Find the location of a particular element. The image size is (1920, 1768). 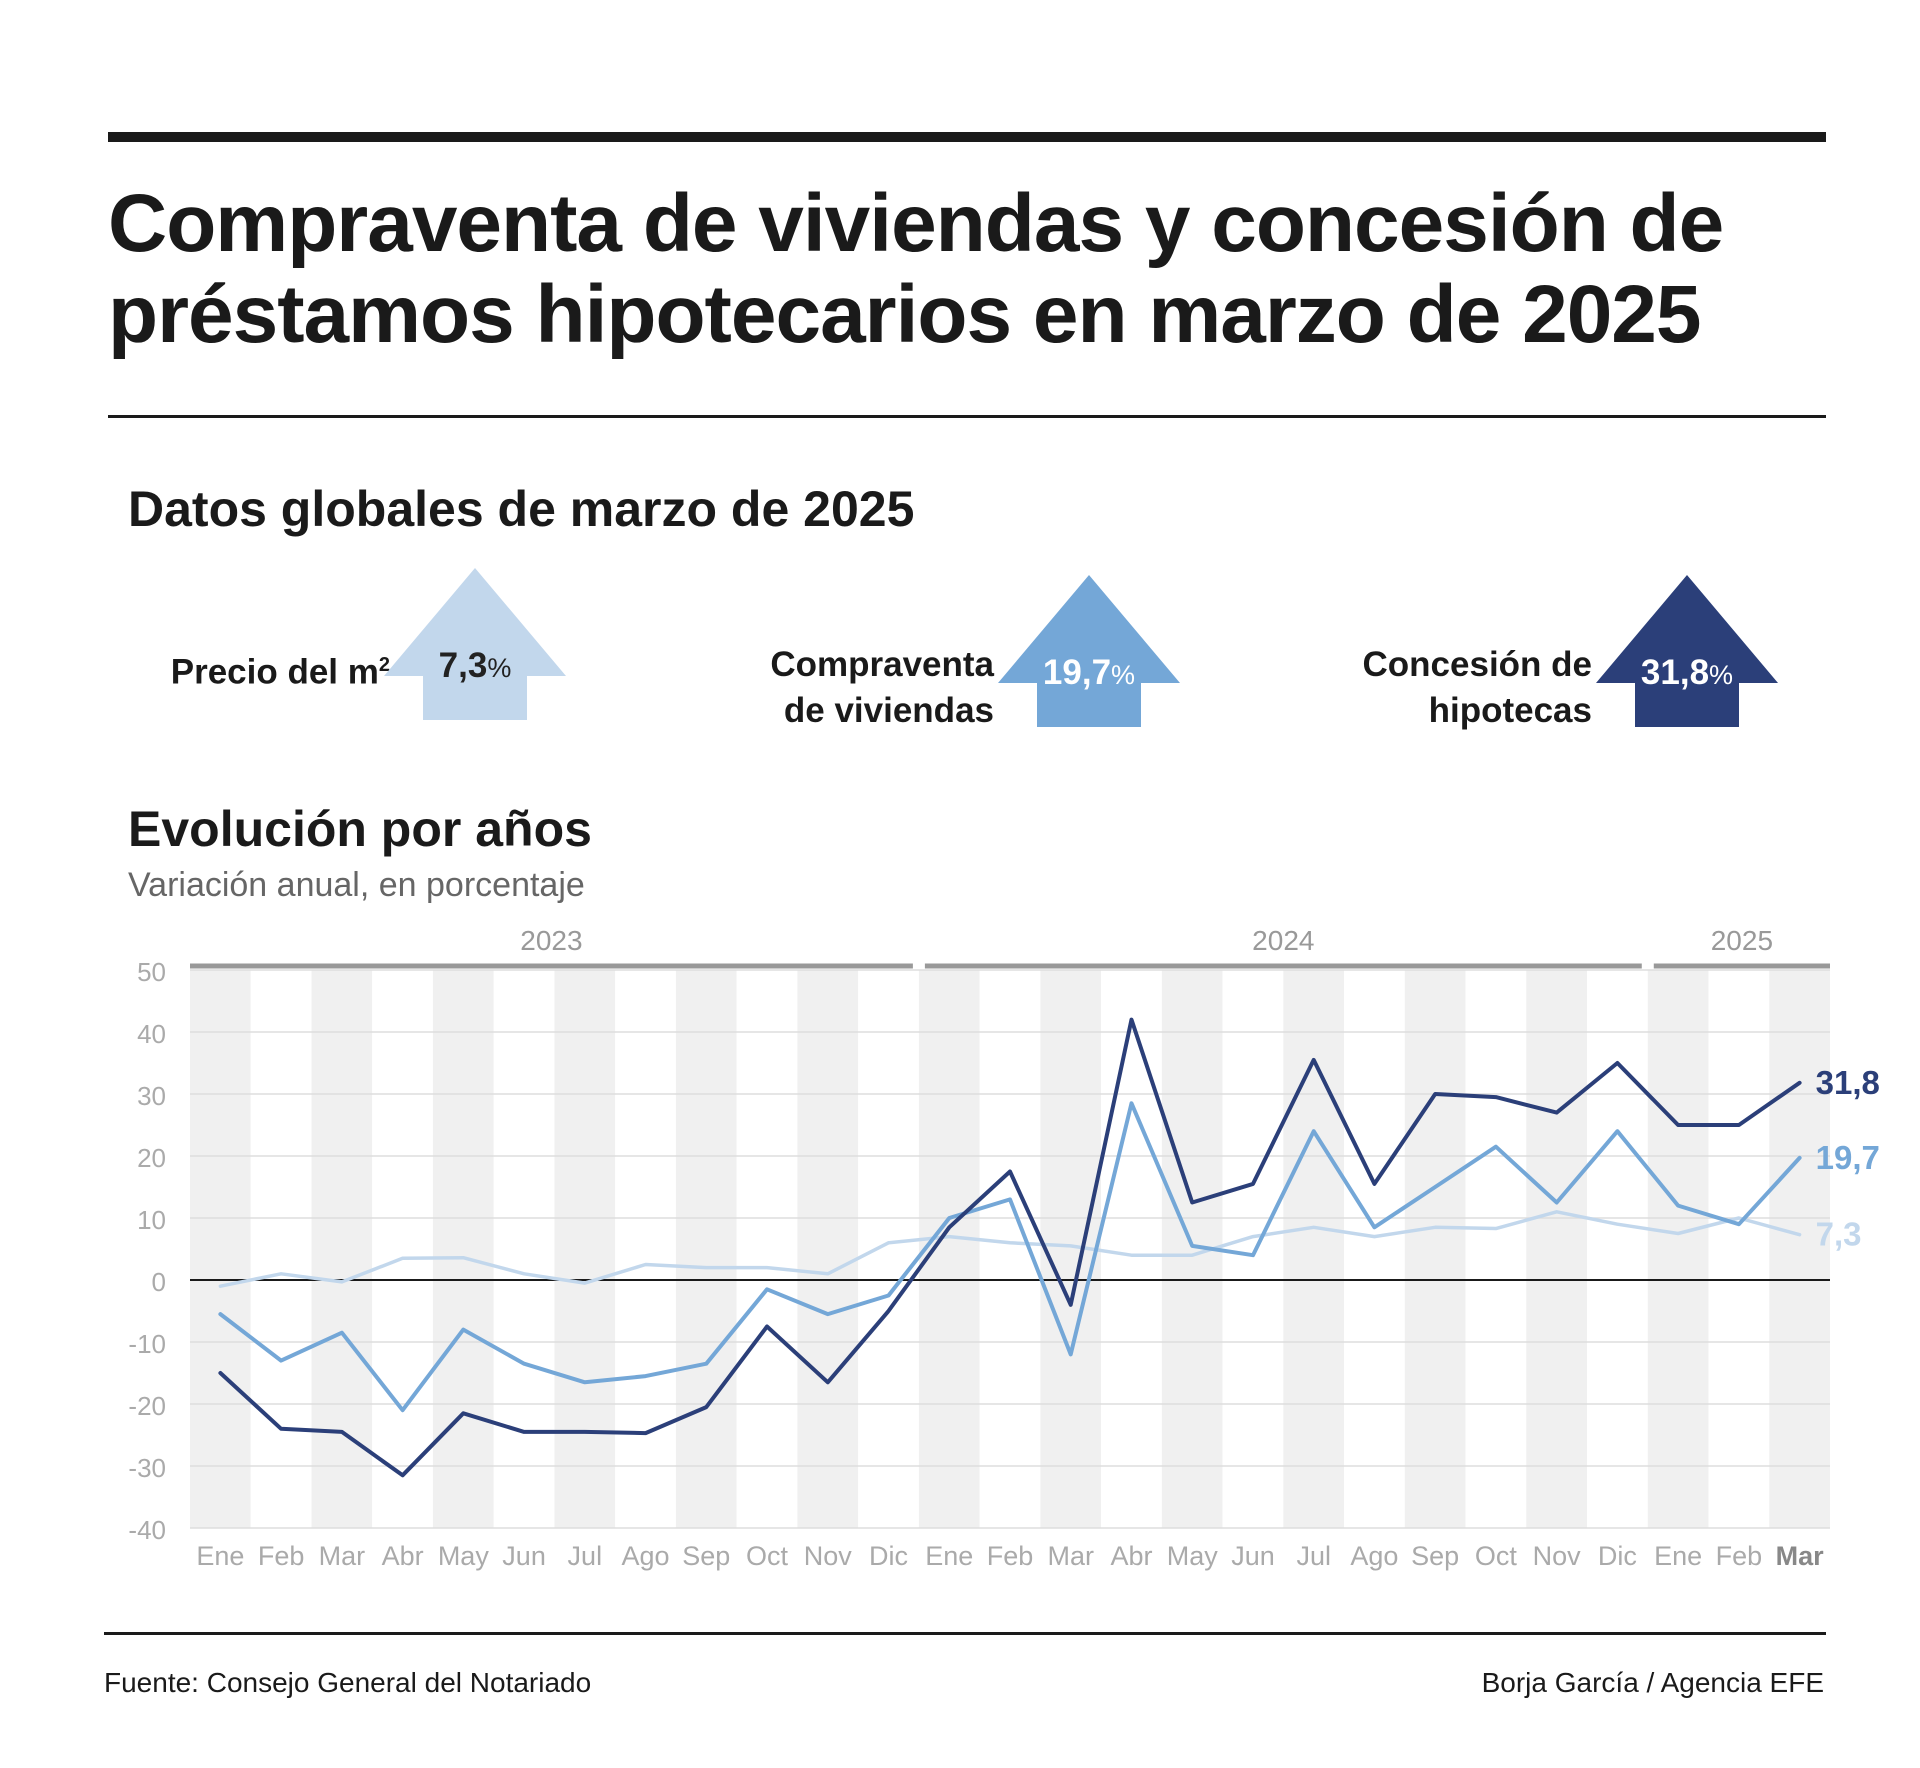

kpi-sales-label: Compraventa de viviendas is located at coordinates (882, 687).